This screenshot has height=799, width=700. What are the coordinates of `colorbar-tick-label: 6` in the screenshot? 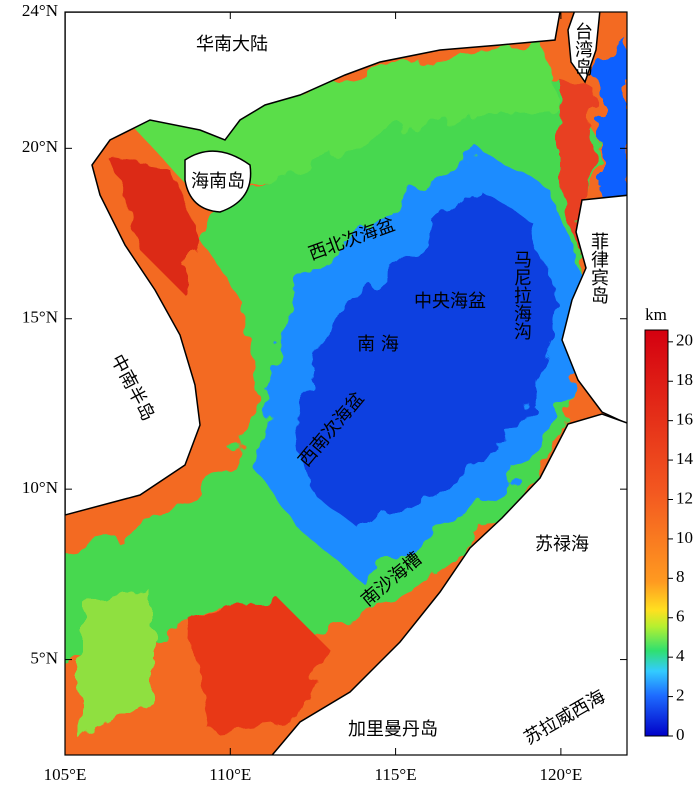 It's located at (680, 616).